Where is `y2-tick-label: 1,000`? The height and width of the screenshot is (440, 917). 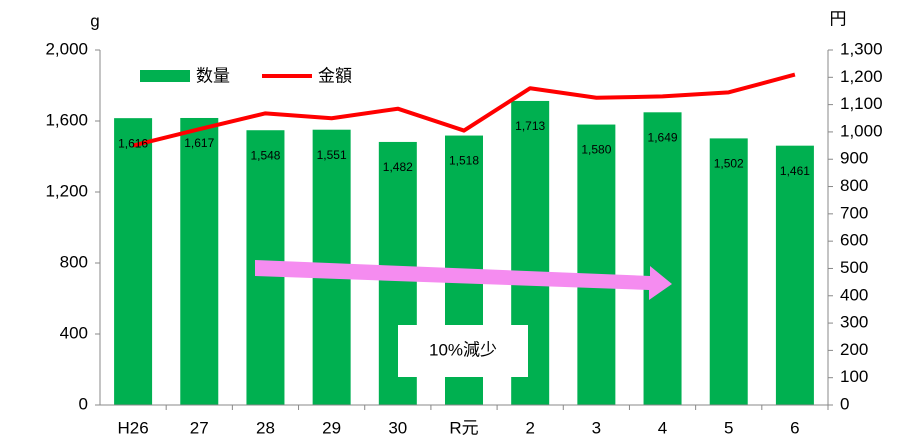 y2-tick-label: 1,000 is located at coordinates (861, 130).